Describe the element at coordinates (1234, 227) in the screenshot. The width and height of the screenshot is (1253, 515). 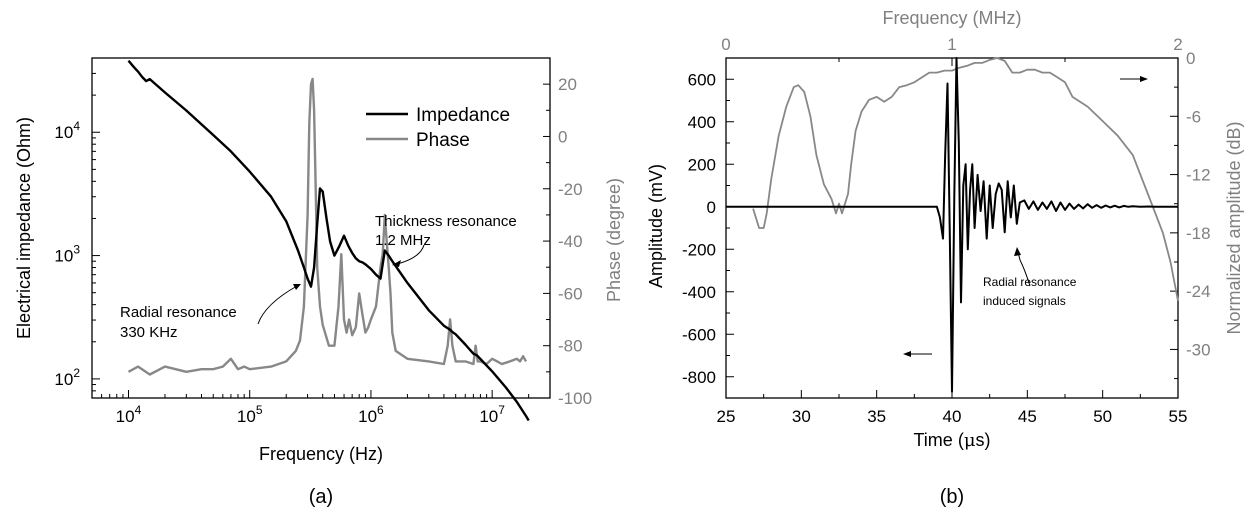
I see `panel-b-right-axis-label: Normalized amplitude (dB)` at that location.